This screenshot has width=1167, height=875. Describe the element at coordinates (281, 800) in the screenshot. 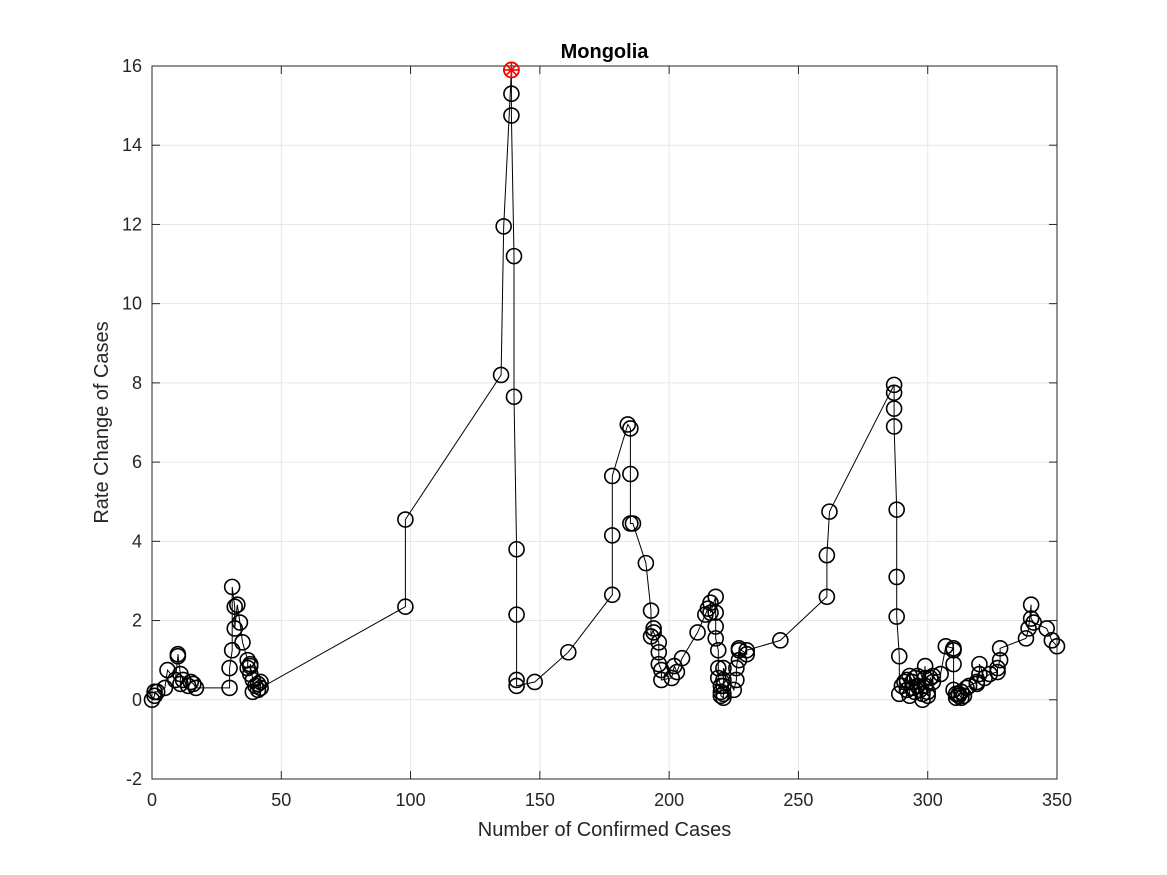

I see `x-tick-label: 50` at that location.